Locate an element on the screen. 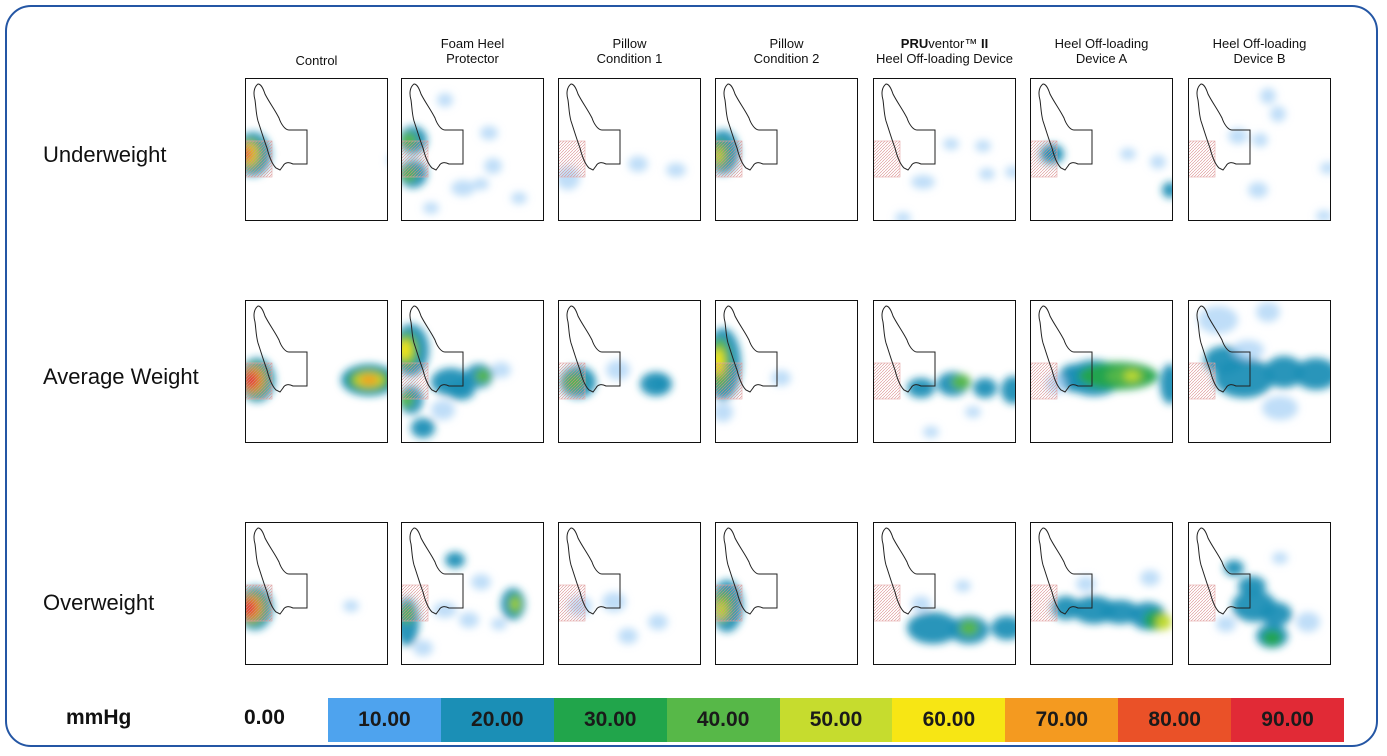 The image size is (1387, 756). column-header-line: Device A is located at coordinates (1101, 58).